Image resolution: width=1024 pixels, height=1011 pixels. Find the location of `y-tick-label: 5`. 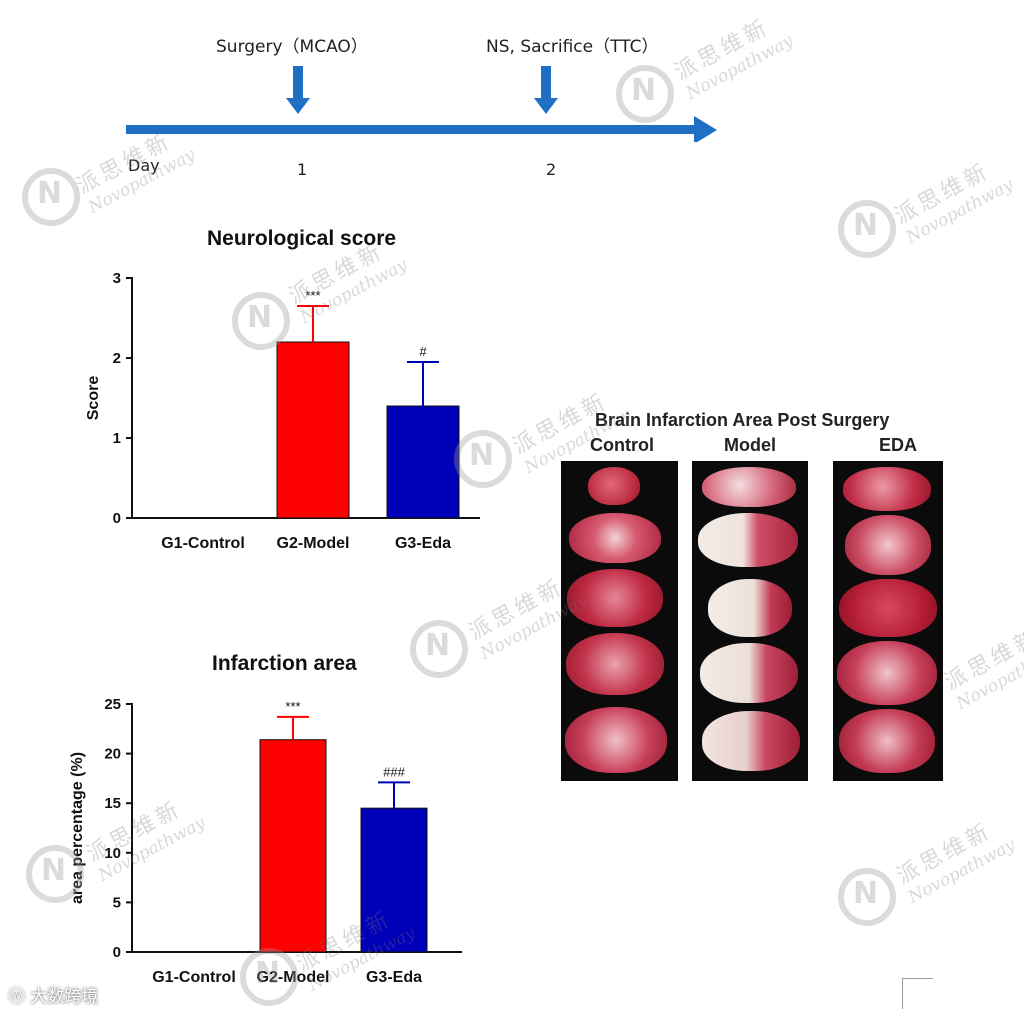

y-tick-label: 5 is located at coordinates (117, 902).